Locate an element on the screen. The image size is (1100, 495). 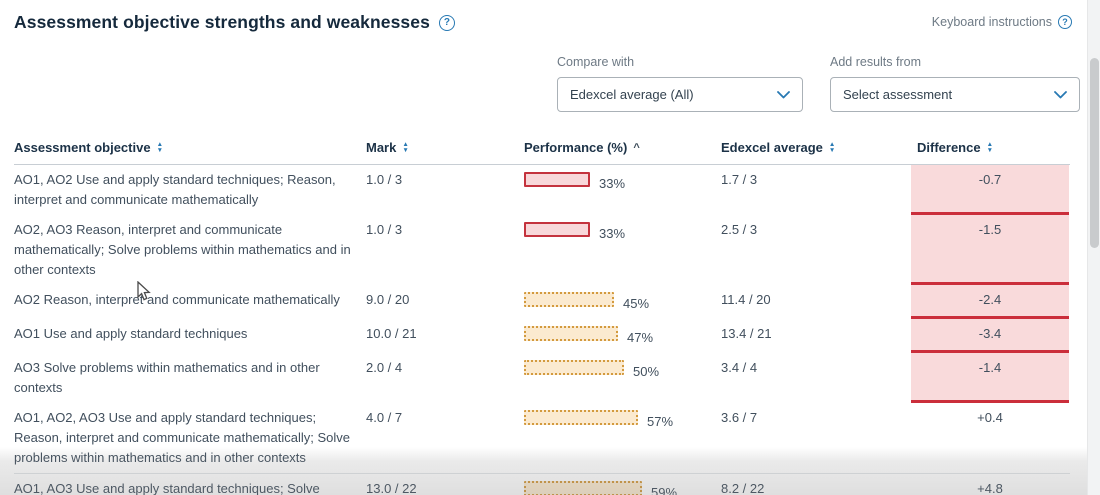
objective-cell: AO1 Use and apply standard techniques is located at coordinates (131, 333).